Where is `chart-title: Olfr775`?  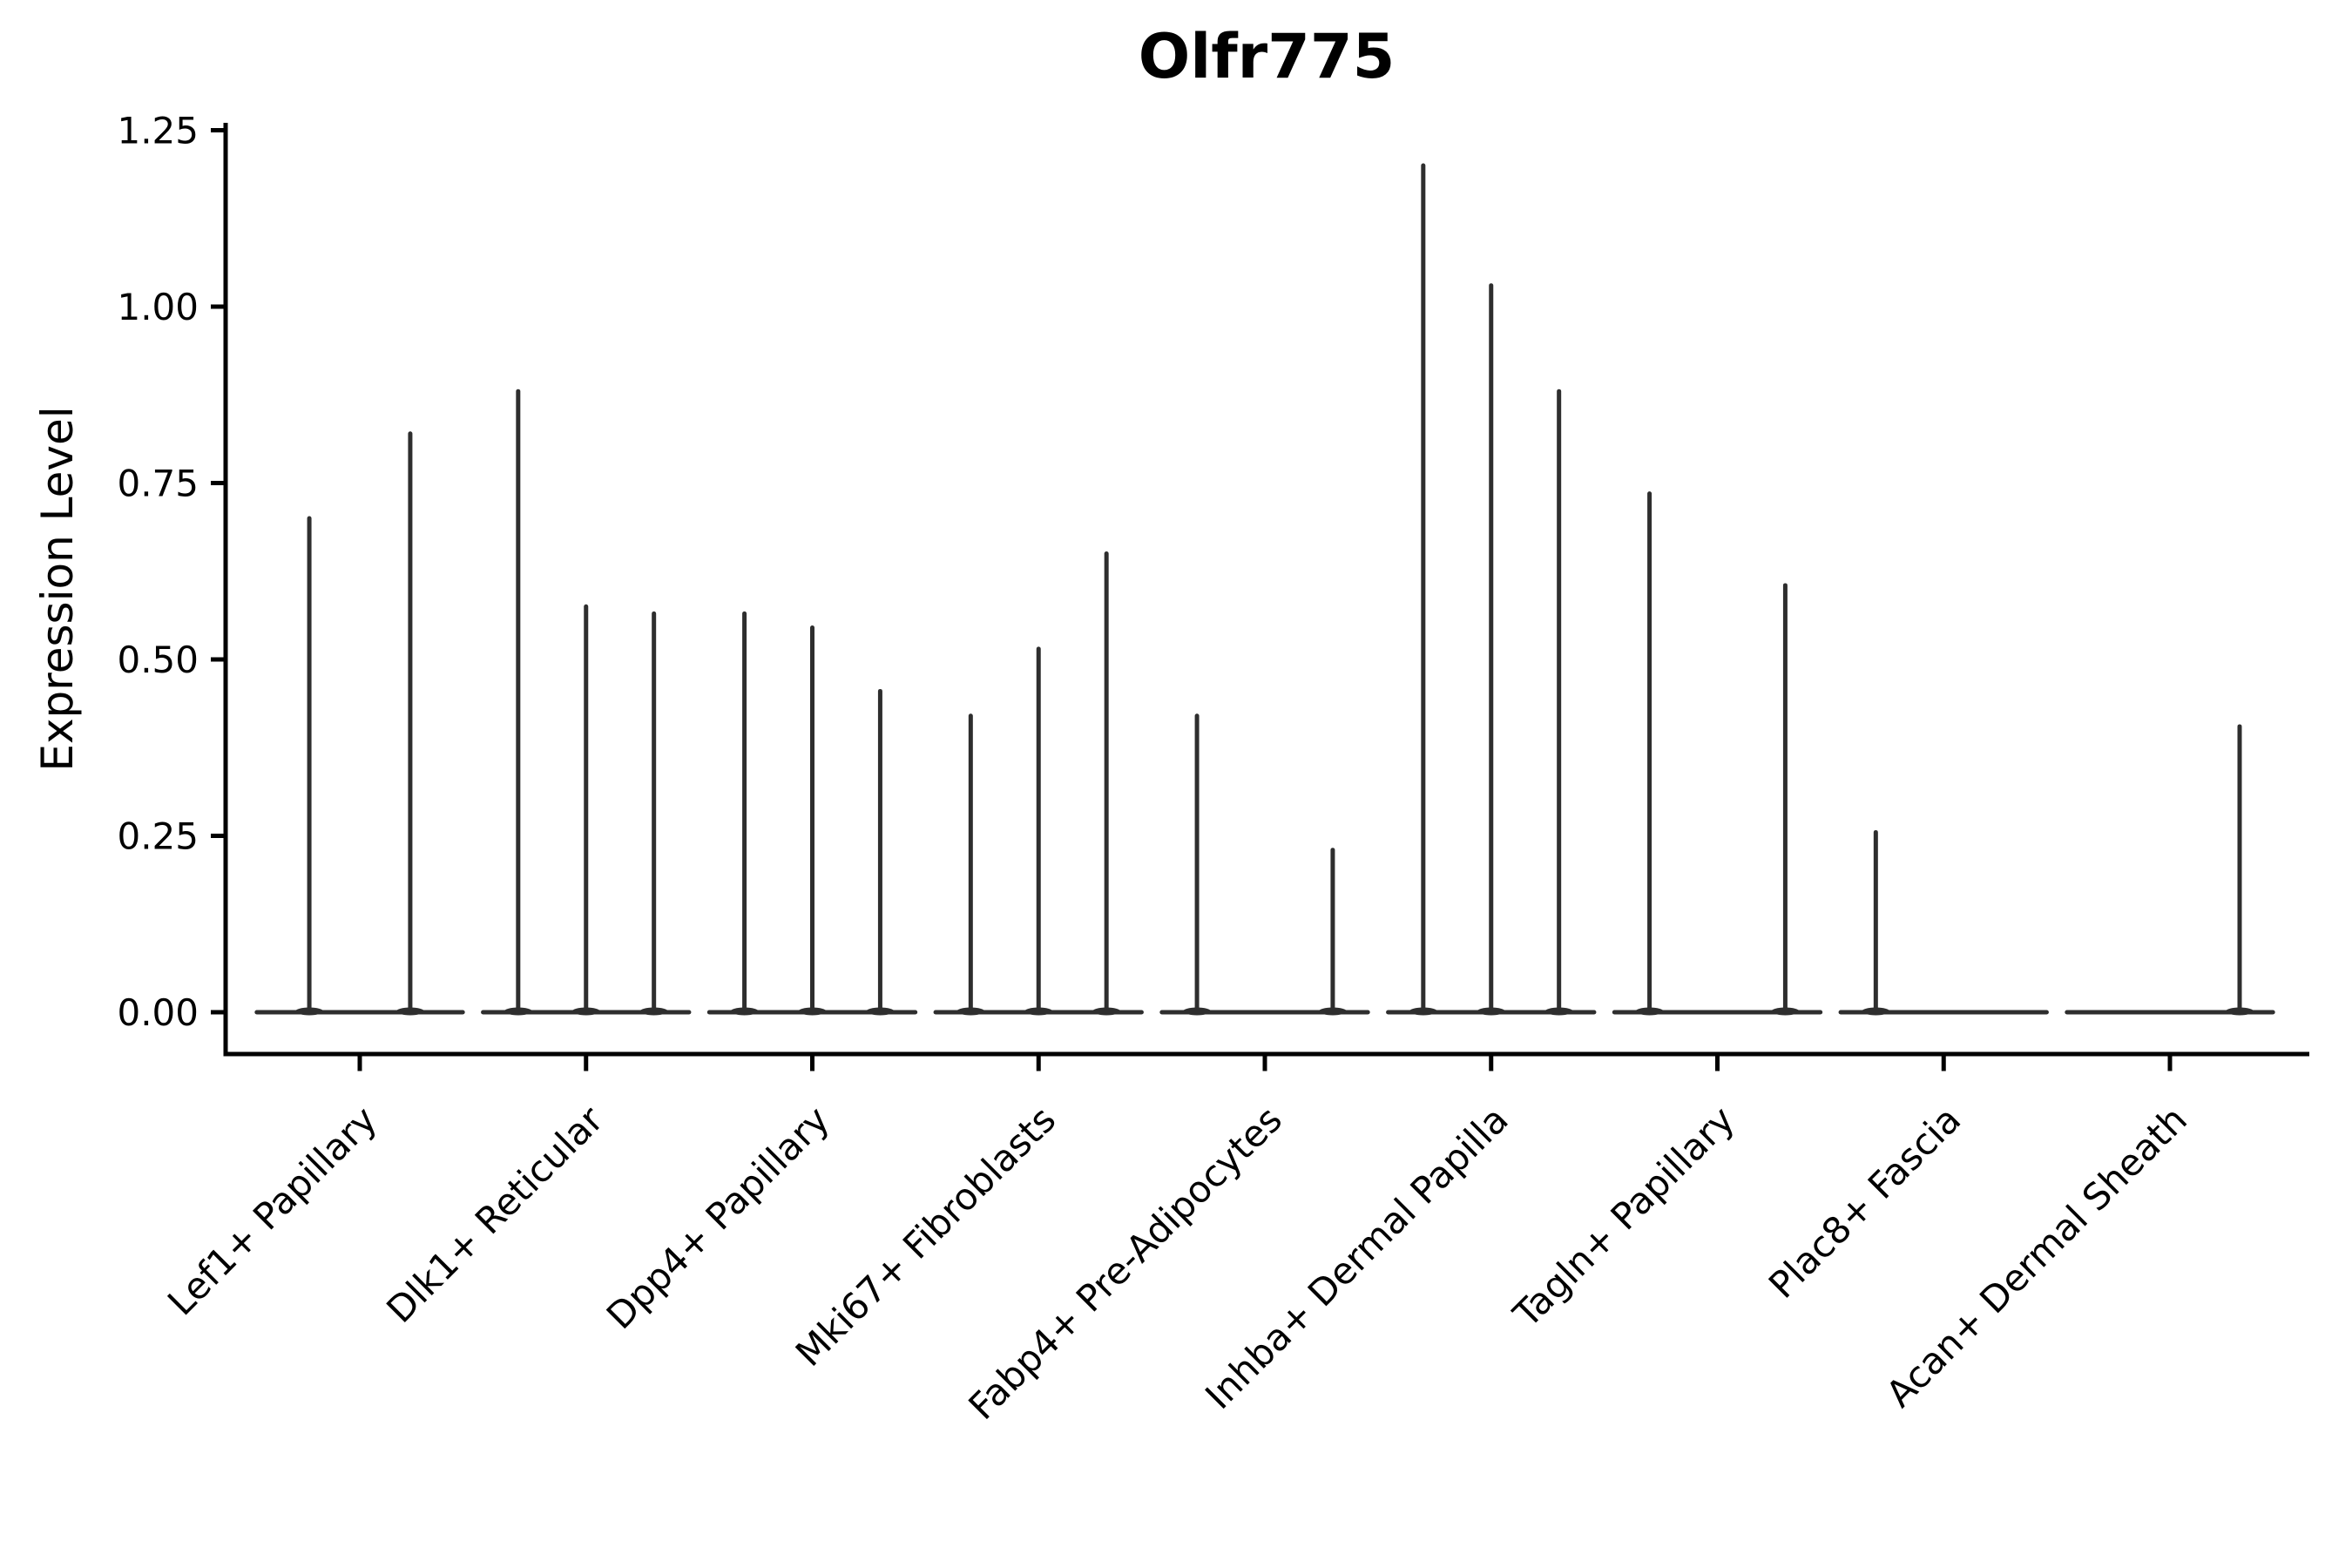
chart-title: Olfr775 is located at coordinates (1267, 56).